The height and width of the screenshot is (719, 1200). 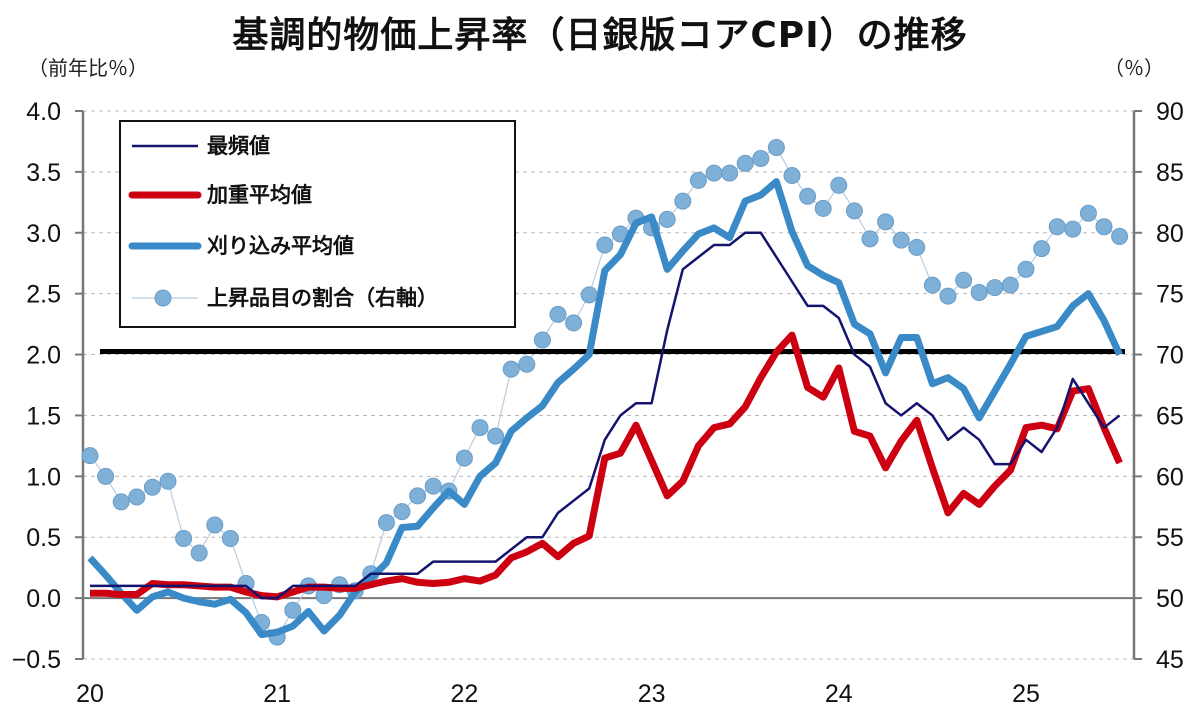 What do you see at coordinates (238, 146) in the screenshot?
I see `legend-label-mode: 最頻値` at bounding box center [238, 146].